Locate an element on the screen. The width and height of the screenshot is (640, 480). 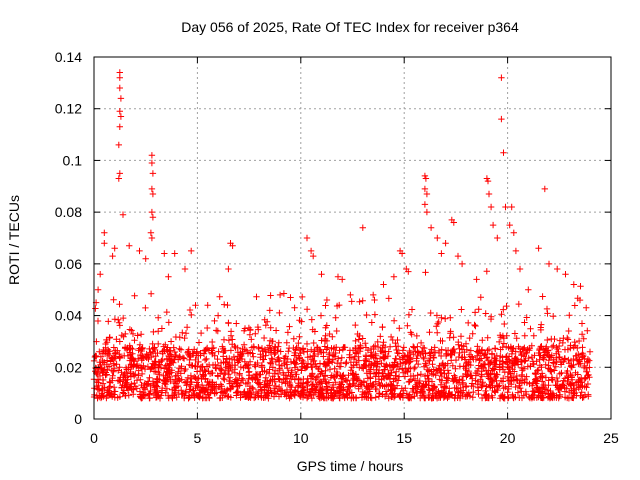
y-tick-label: 0.1 is located at coordinates (73, 160).